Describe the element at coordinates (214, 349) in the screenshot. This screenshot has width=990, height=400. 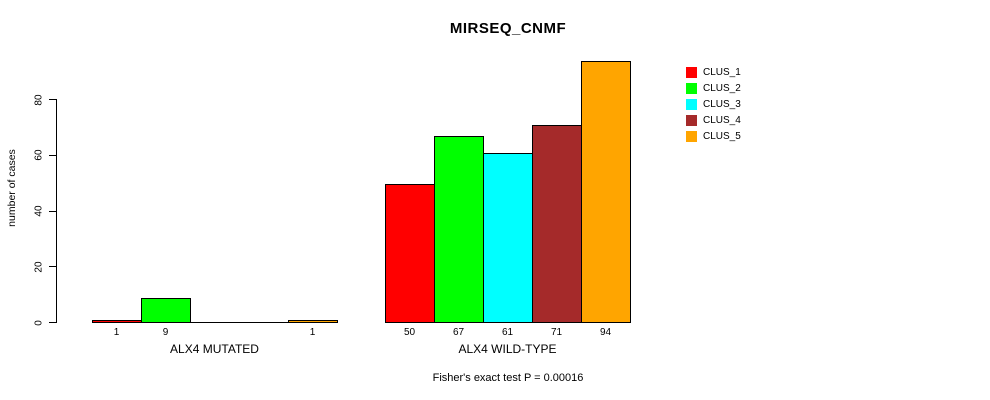
I see `x-axis-group-label: ALX4 MUTATED` at that location.